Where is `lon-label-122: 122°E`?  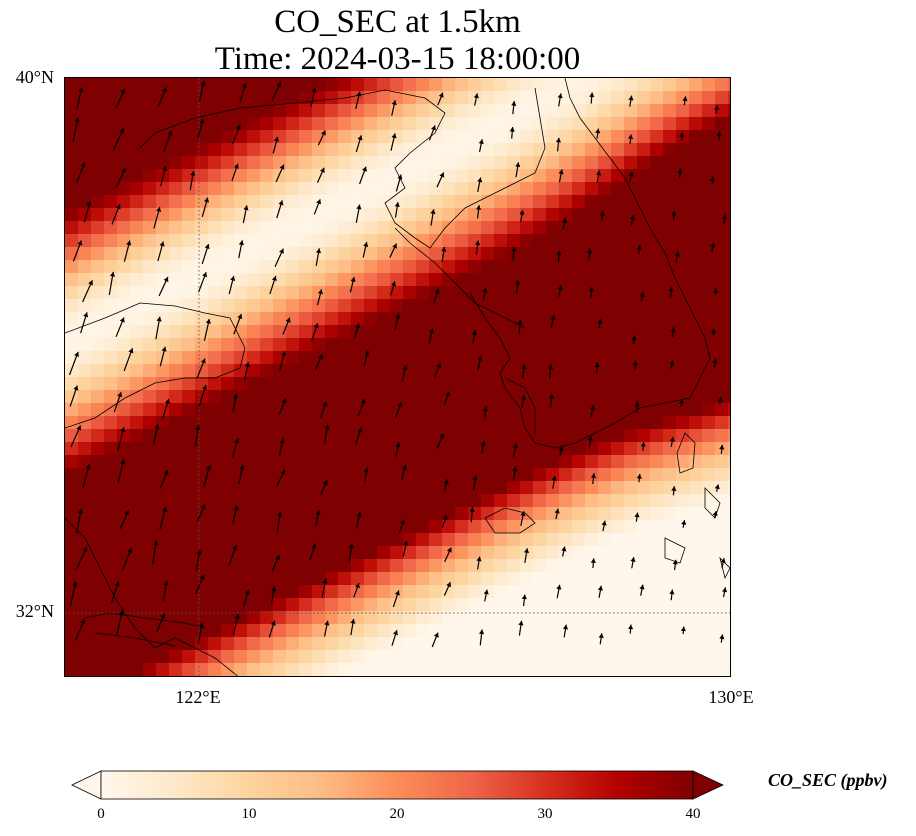
lon-label-122: 122°E is located at coordinates (198, 697).